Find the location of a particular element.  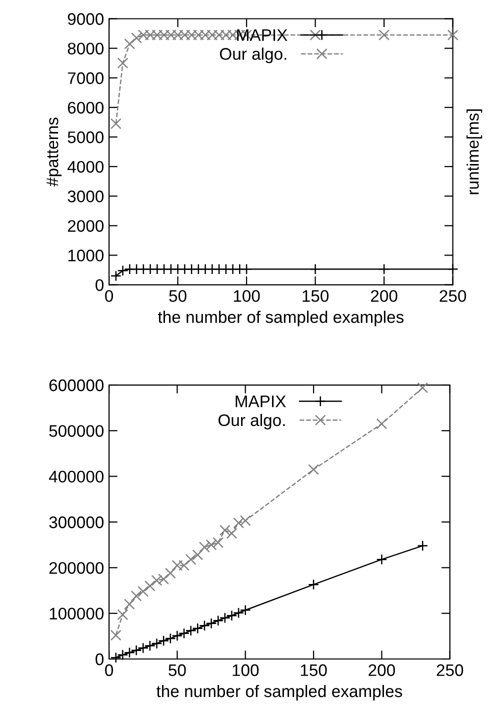

y-tick-label: 2000 is located at coordinates (86, 226).